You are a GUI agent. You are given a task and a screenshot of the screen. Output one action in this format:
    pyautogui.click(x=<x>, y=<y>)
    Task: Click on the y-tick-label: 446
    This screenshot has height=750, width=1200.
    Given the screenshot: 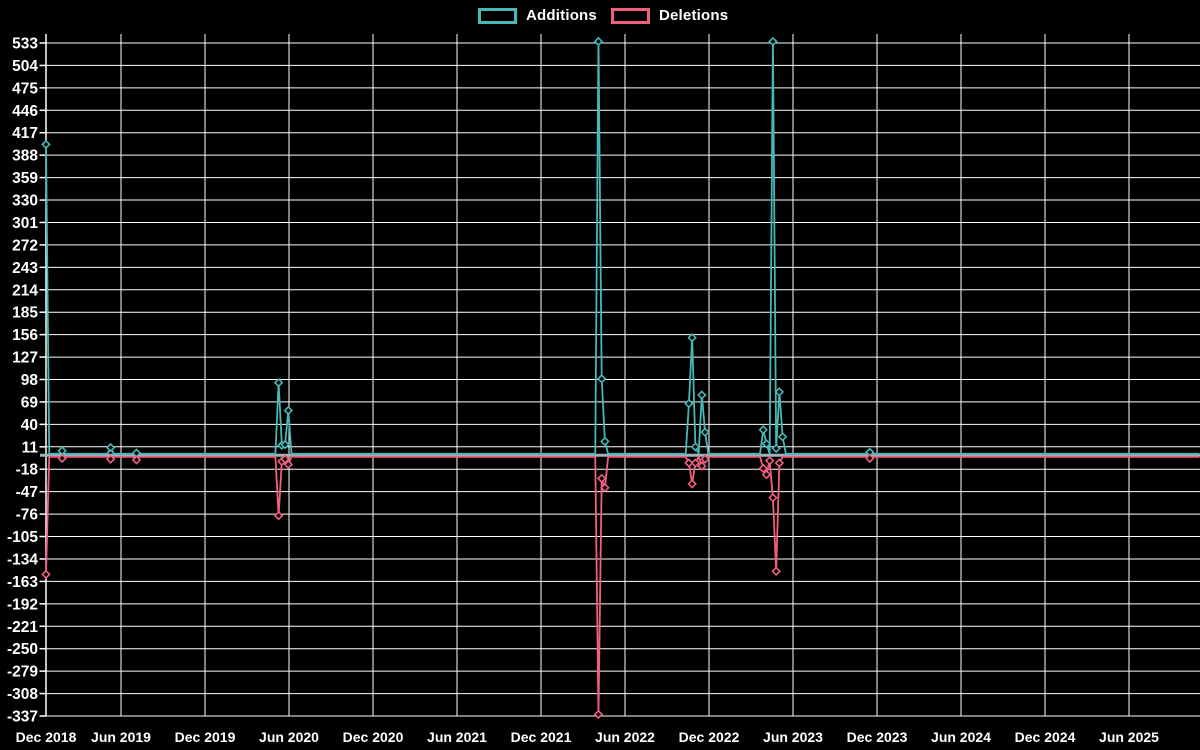 What is the action you would take?
    pyautogui.click(x=25, y=111)
    